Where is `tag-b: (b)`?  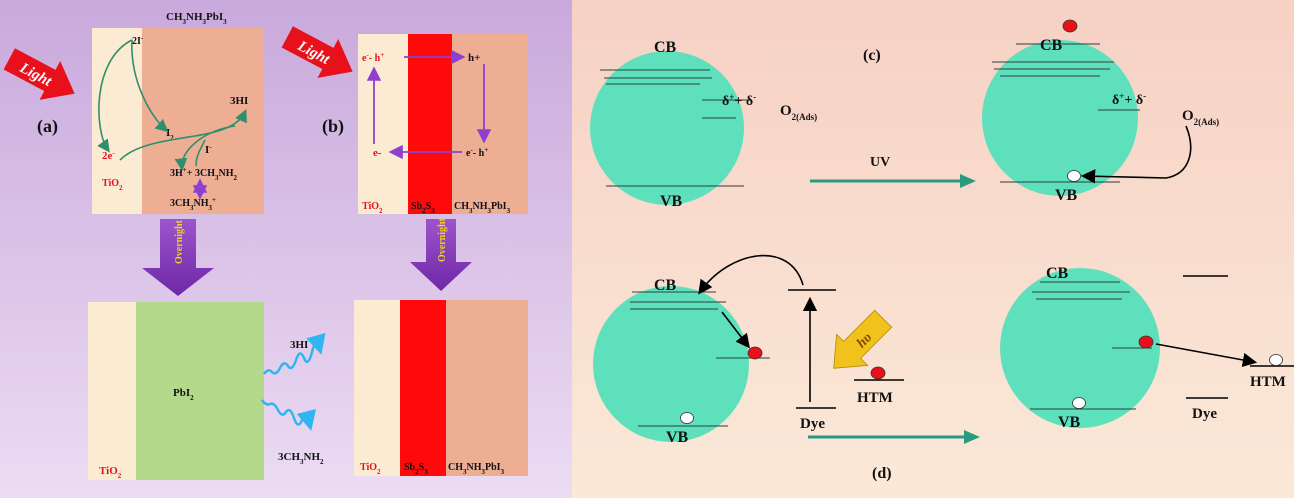
tag-b: (b) is located at coordinates (333, 126).